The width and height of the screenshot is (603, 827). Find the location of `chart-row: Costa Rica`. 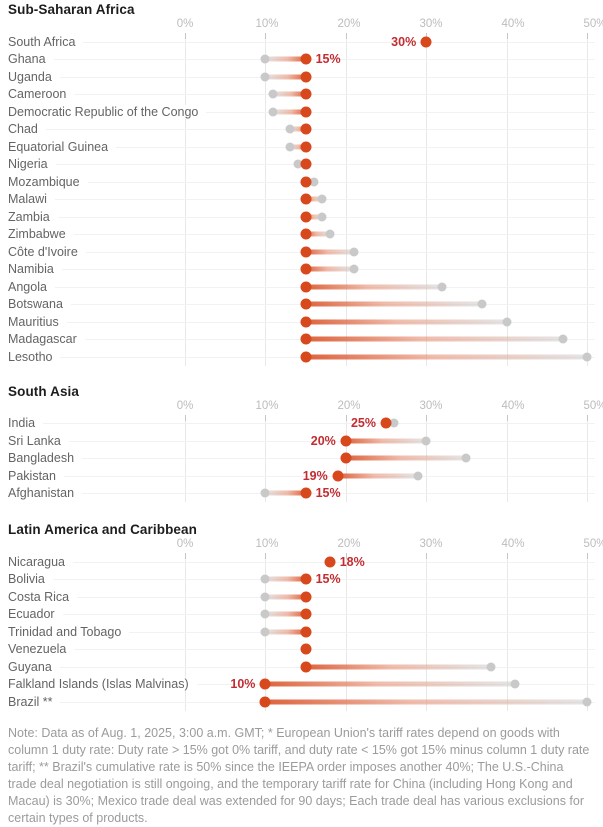

chart-row: Costa Rica is located at coordinates (301, 597).